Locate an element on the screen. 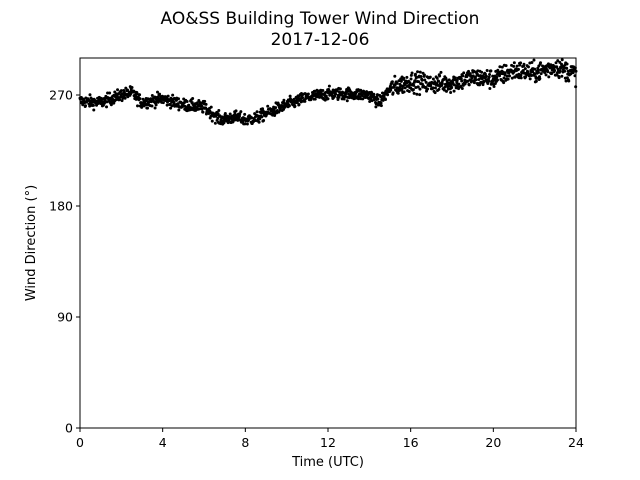  y-tick-label: 270 is located at coordinates (61, 95).